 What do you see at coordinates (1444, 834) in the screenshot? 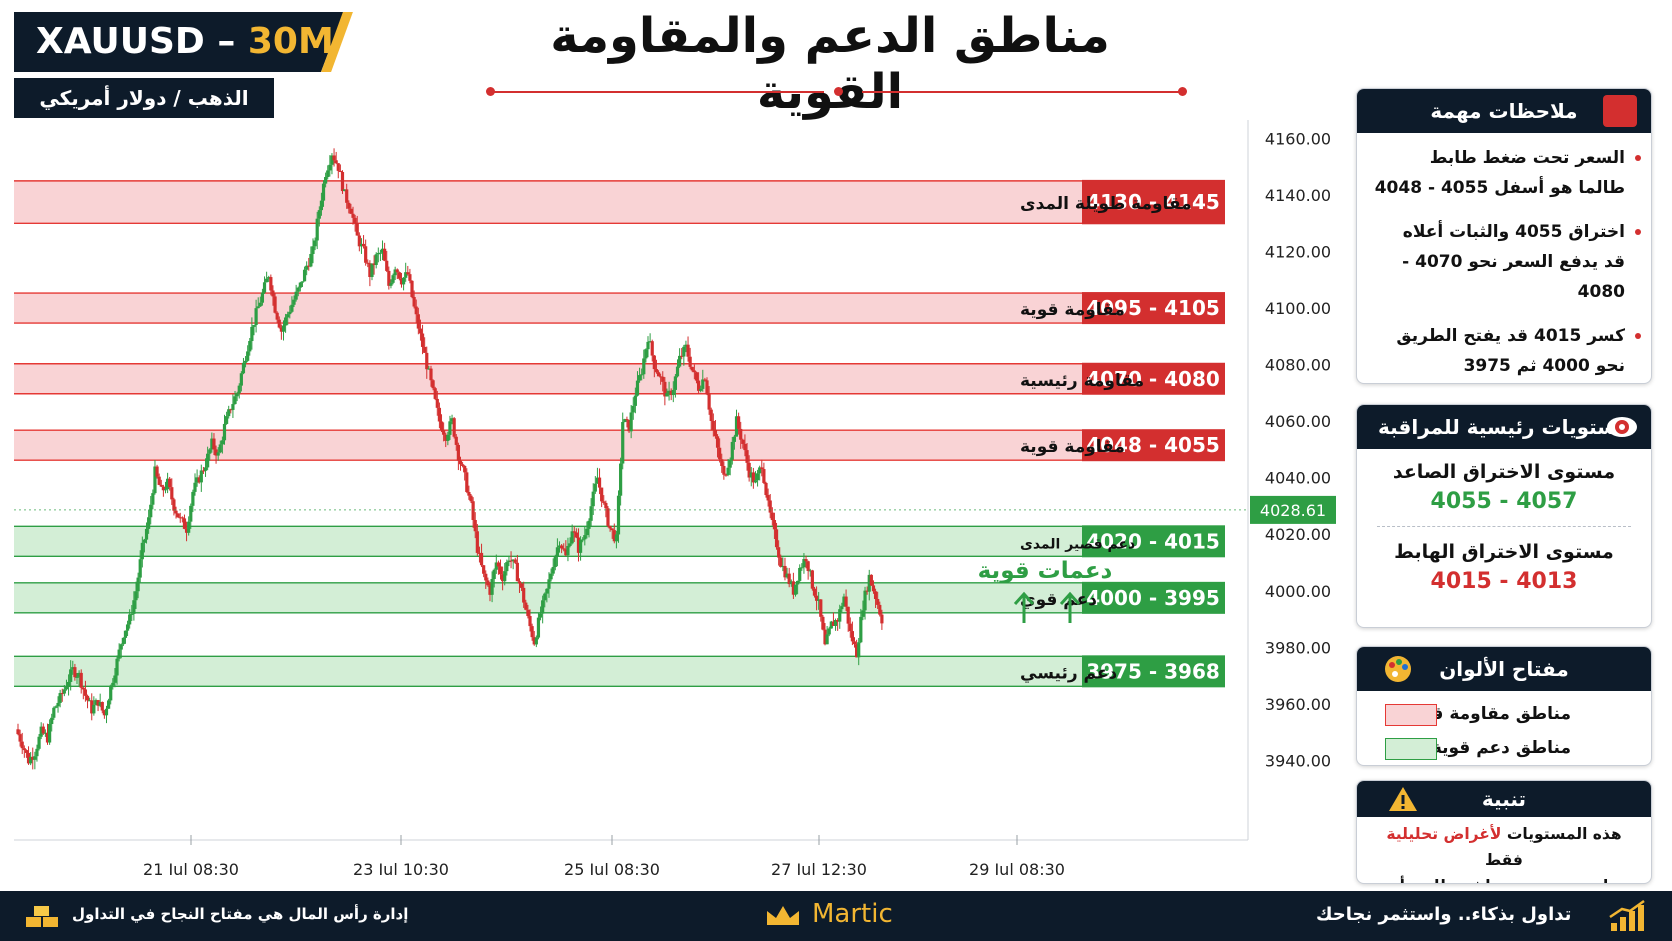
I see `warning-highlight: لأغراض تحليلية` at bounding box center [1444, 834].